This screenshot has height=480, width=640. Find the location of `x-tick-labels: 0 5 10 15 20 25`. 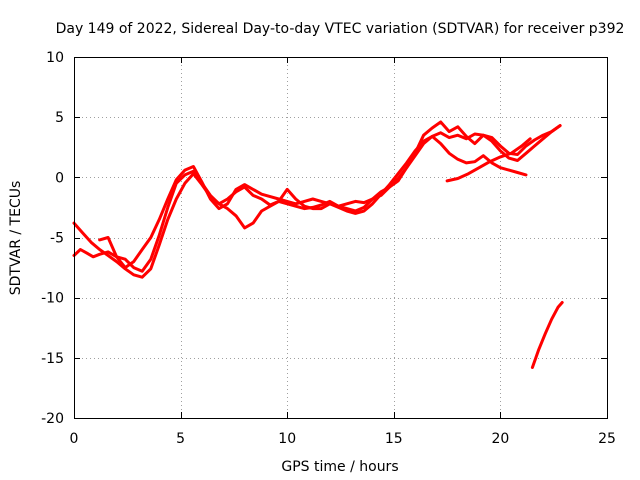

x-tick-labels: 0 5 10 15 20 25 is located at coordinates (343, 439).